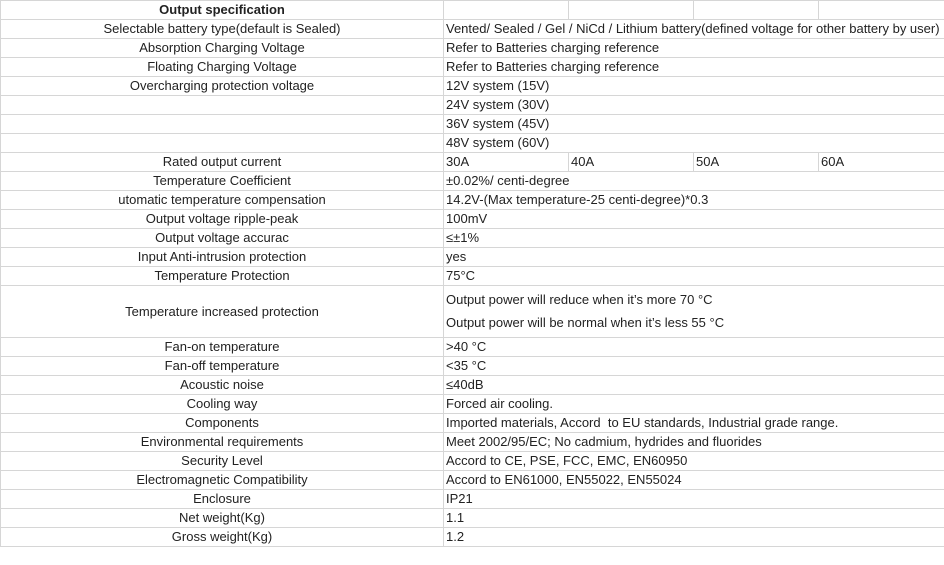 The height and width of the screenshot is (565, 944). I want to click on spec-label: Fan-on temperature, so click(222, 347).